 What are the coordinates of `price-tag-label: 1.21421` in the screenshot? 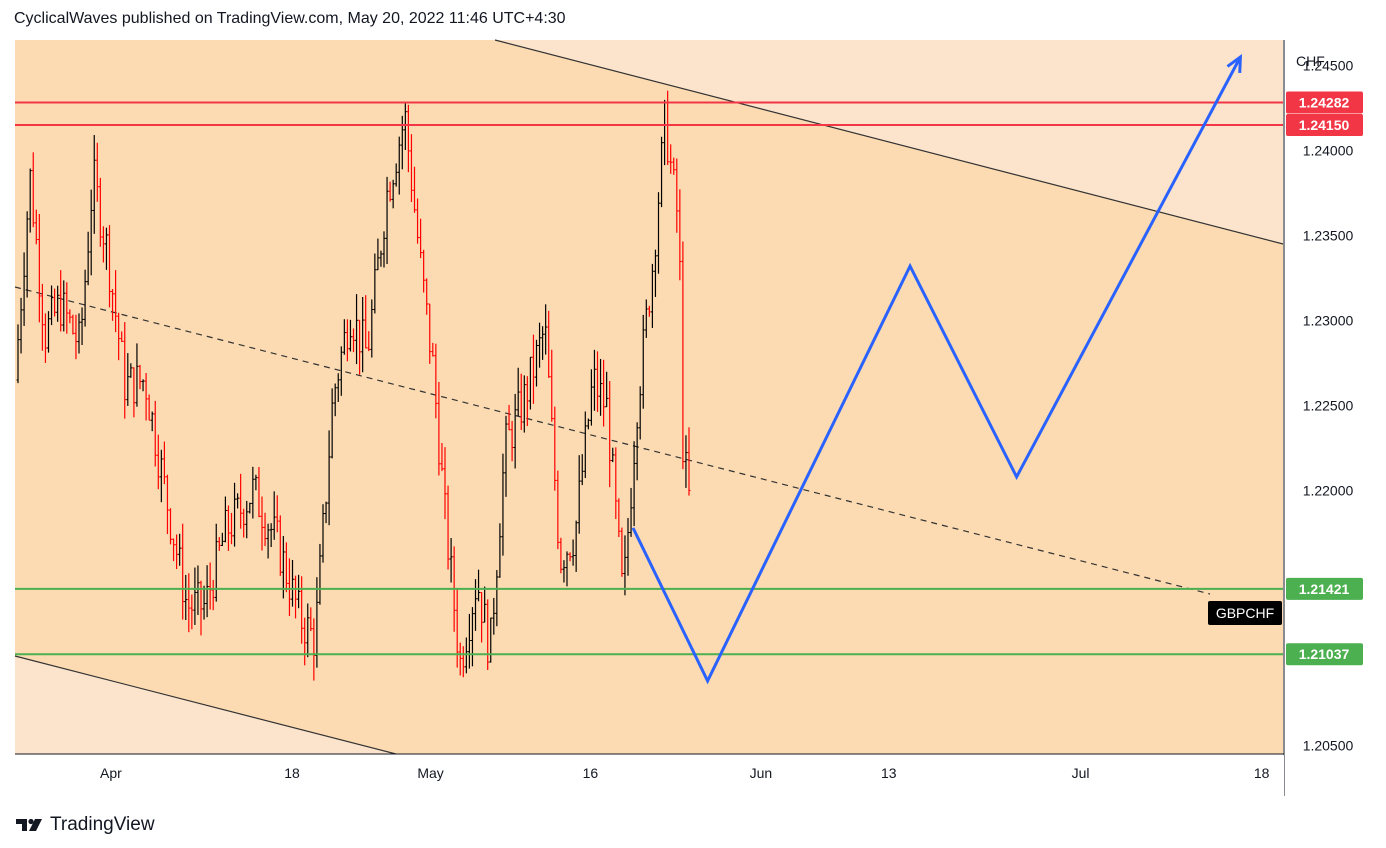 It's located at (1324, 589).